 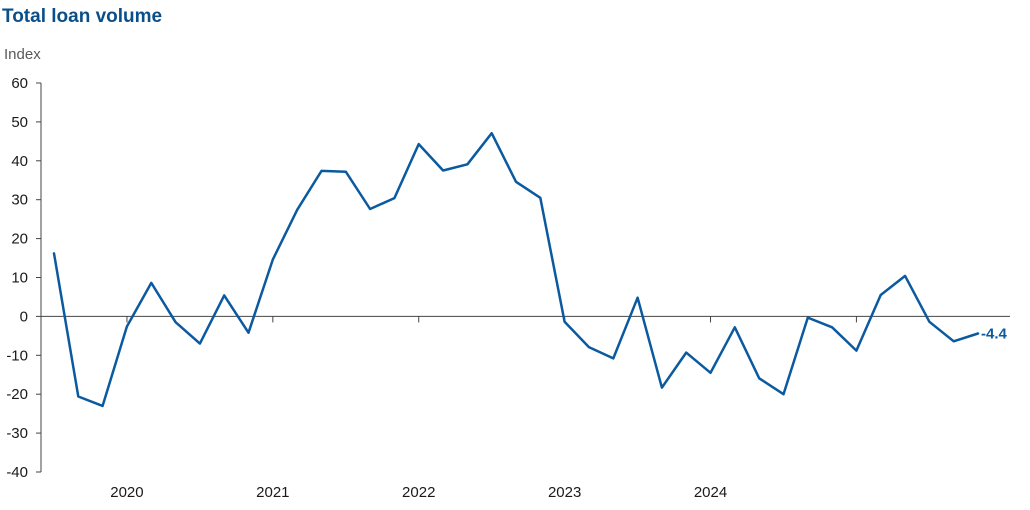 I want to click on x-year-label: 2021, so click(x=272, y=492).